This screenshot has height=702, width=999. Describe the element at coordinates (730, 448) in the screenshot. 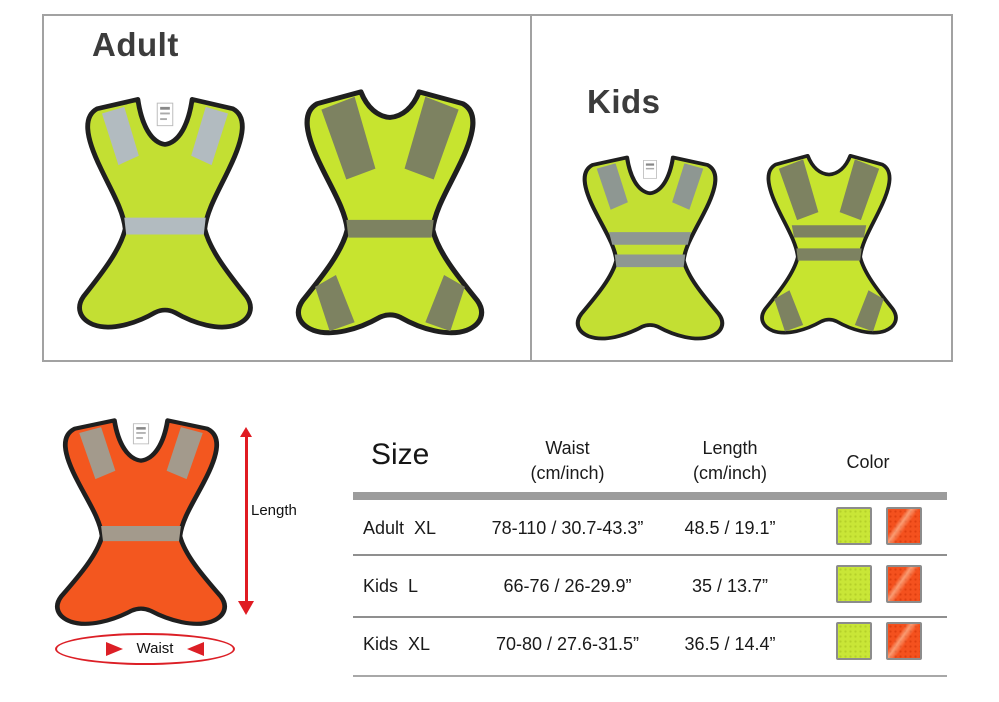

I see `length-header-title: Length` at that location.